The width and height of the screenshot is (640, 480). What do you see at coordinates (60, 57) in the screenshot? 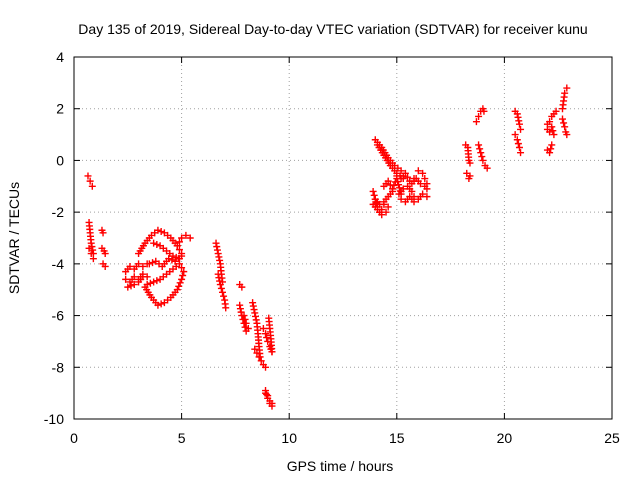
I see `y-tick-label: 4` at bounding box center [60, 57].